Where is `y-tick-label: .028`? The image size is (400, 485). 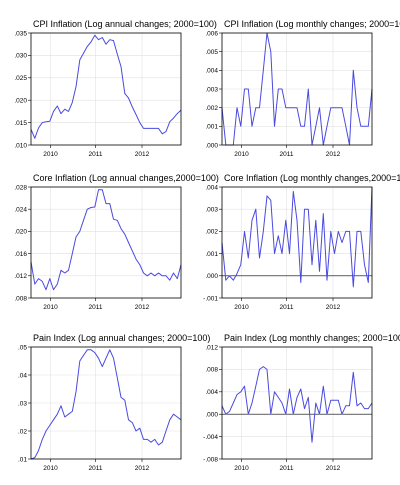 y-tick-label: .028 is located at coordinates (20, 187).